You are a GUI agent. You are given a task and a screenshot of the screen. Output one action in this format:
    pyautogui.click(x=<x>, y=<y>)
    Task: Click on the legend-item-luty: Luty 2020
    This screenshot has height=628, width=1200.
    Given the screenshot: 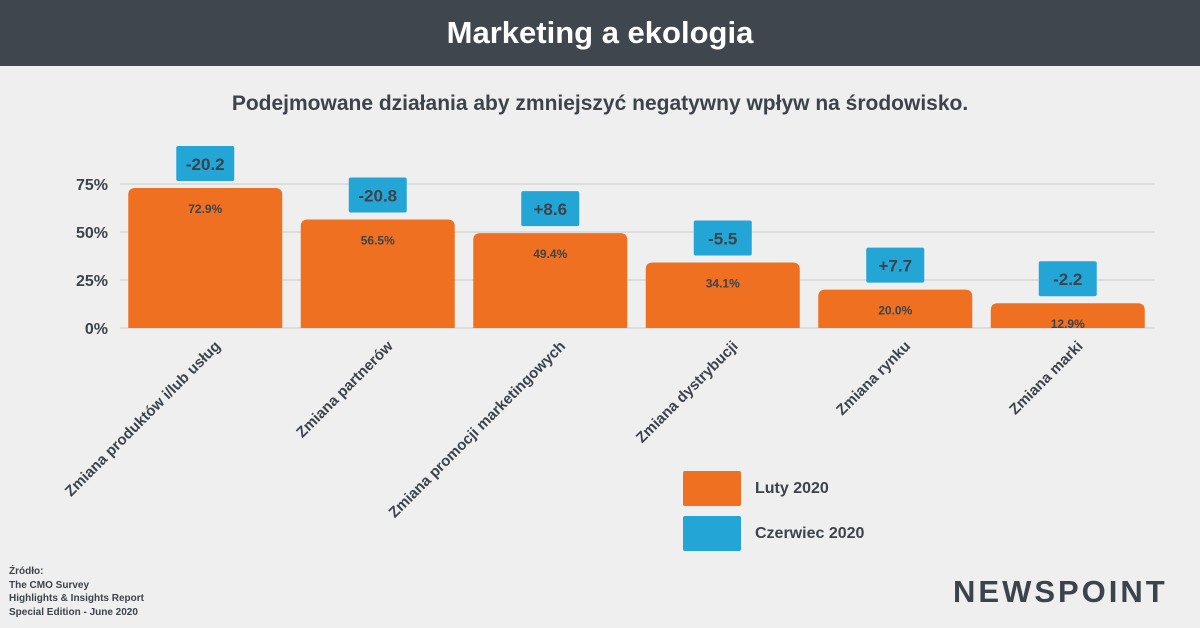 What is the action you would take?
    pyautogui.click(x=773, y=488)
    